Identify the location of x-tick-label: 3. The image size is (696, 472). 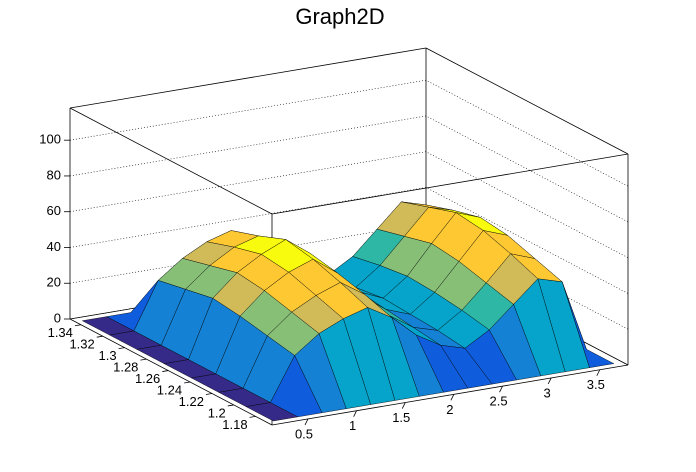
(547, 392).